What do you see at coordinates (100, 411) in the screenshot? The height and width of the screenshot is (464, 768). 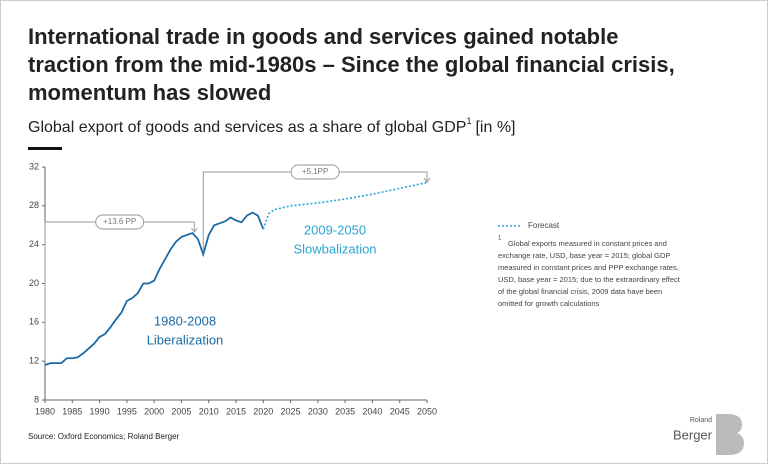 I see `x-tick-label: 1990` at bounding box center [100, 411].